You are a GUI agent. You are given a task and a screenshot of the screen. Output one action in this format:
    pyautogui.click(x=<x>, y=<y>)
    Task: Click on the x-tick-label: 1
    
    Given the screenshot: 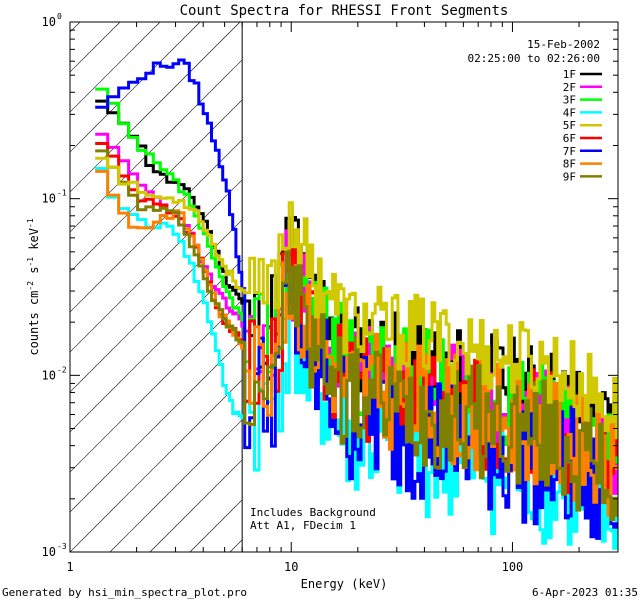 What is the action you would take?
    pyautogui.click(x=69, y=567)
    